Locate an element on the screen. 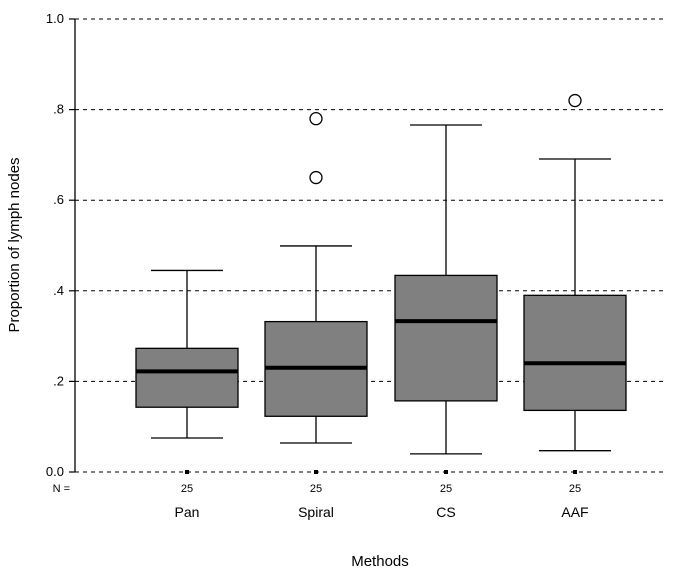 This screenshot has width=700, height=574. y-axis-ticks: 0.0 .2 .4 .6 .8 1.0 is located at coordinates (60, 245).